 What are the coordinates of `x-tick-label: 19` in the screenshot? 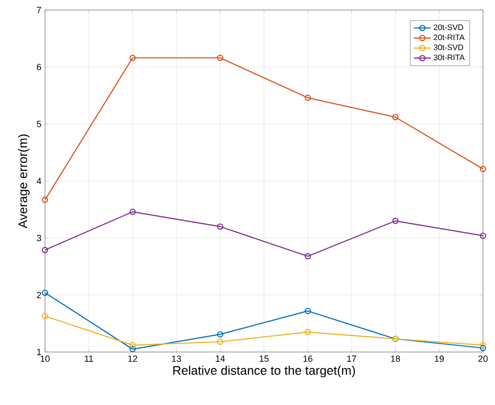 It's located at (439, 359).